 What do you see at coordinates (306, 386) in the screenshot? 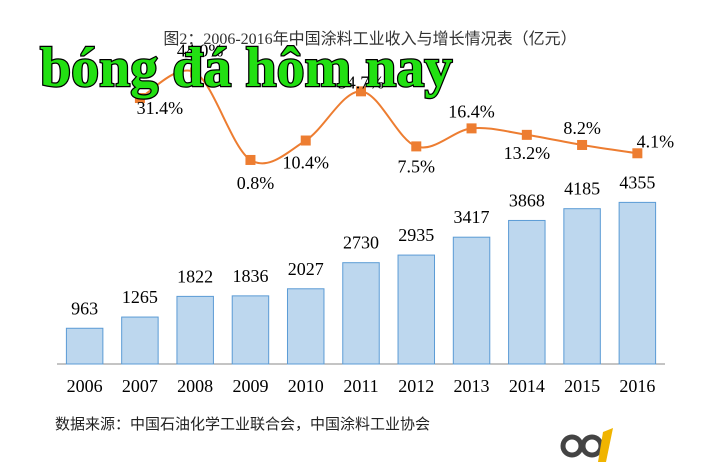
I see `x-tick-label: 2010` at bounding box center [306, 386].